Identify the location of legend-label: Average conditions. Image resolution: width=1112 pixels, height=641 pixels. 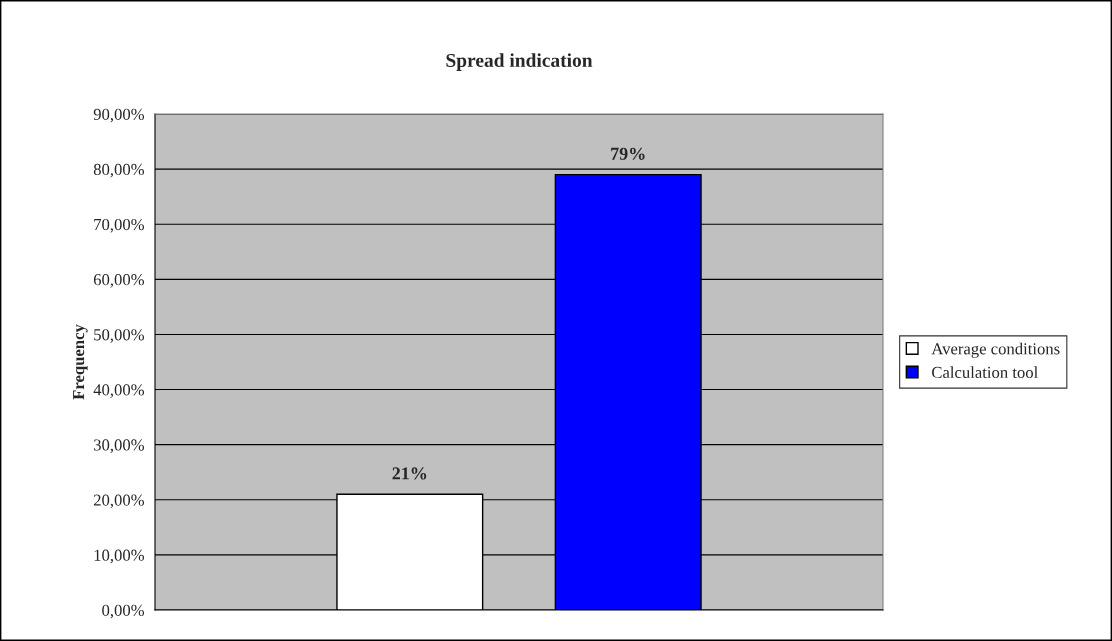
(995, 350).